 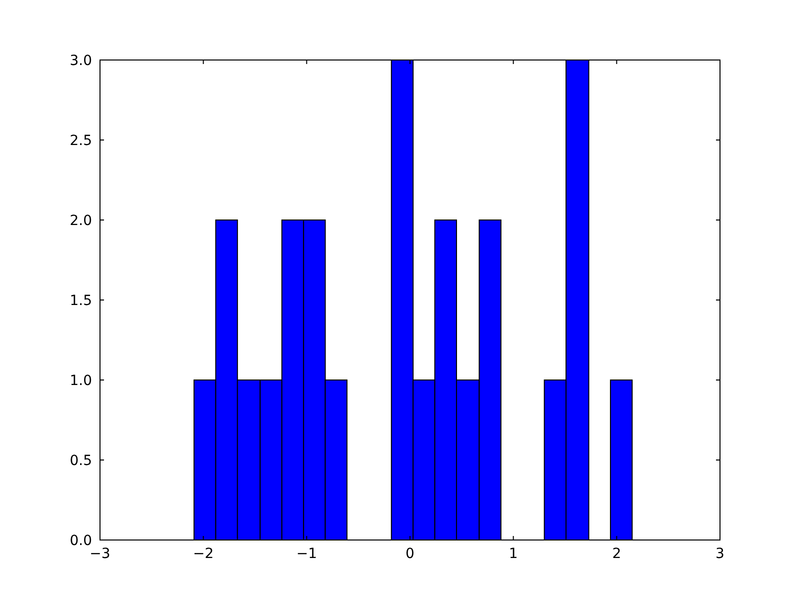 I want to click on y-tick-label: 2.0, so click(x=81, y=220).